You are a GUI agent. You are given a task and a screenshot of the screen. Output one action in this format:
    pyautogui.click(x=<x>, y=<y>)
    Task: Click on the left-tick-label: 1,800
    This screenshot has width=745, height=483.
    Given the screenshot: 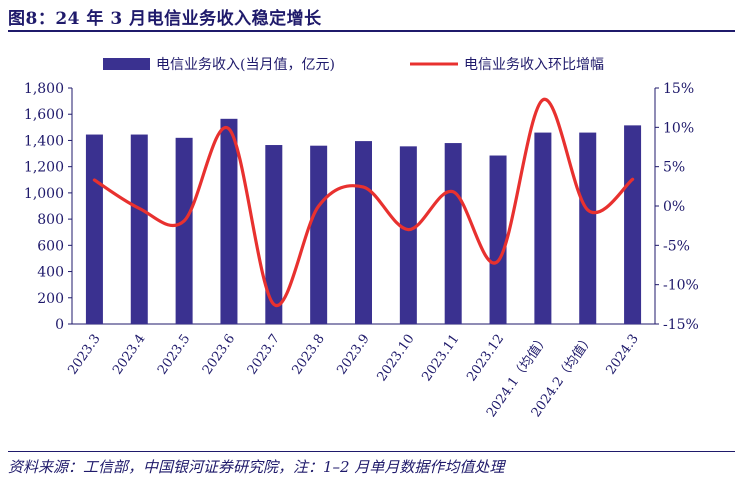 What is the action you would take?
    pyautogui.click(x=44, y=89)
    